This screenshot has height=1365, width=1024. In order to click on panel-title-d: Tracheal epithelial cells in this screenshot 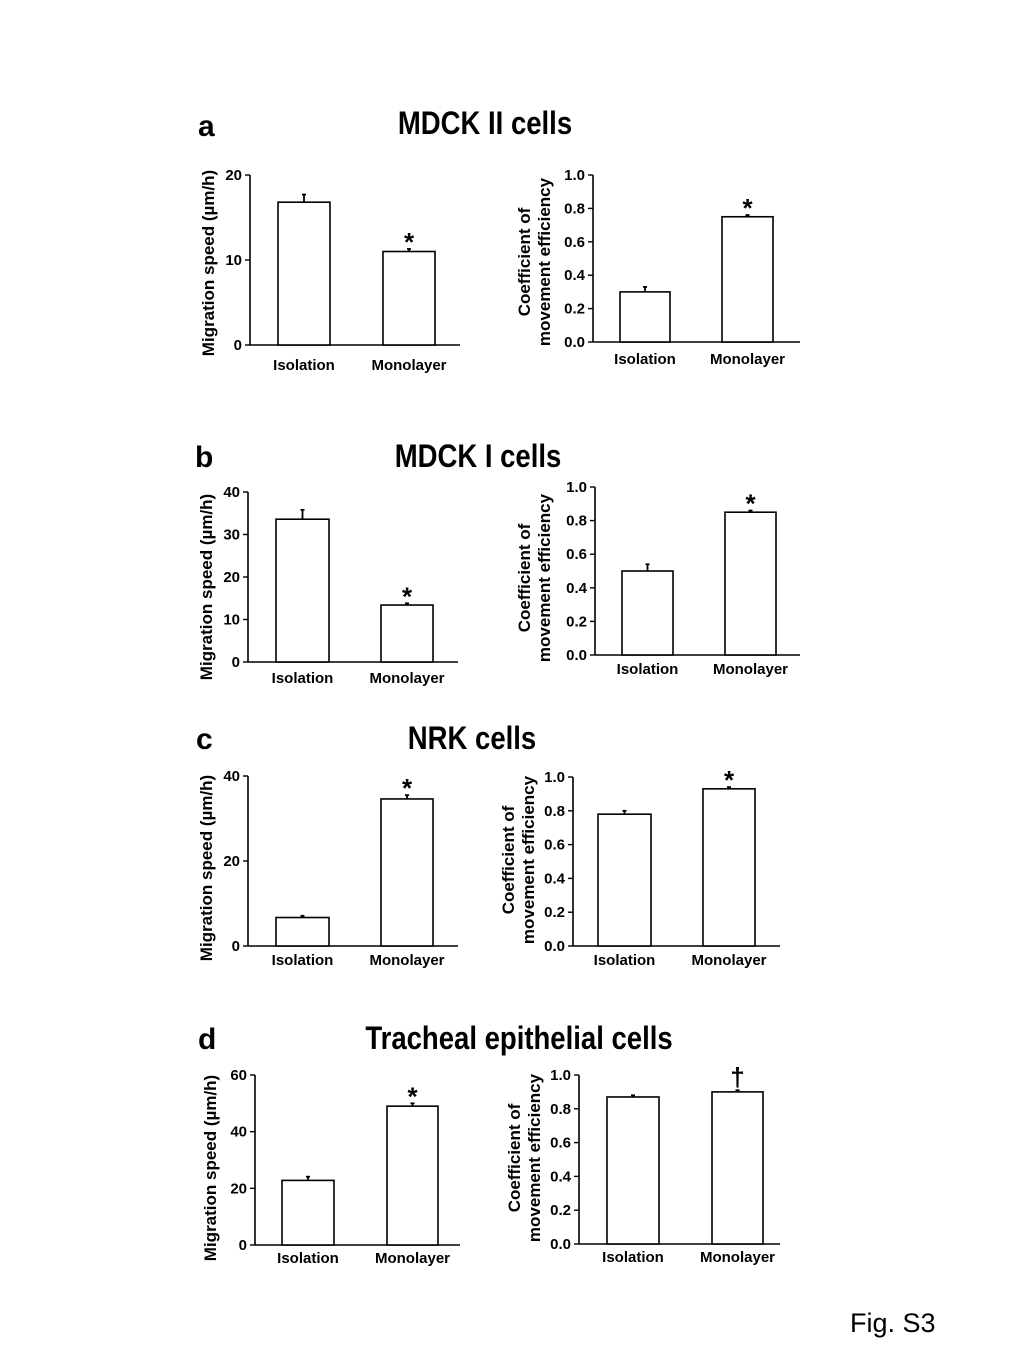, I will do `click(518, 1038)`.